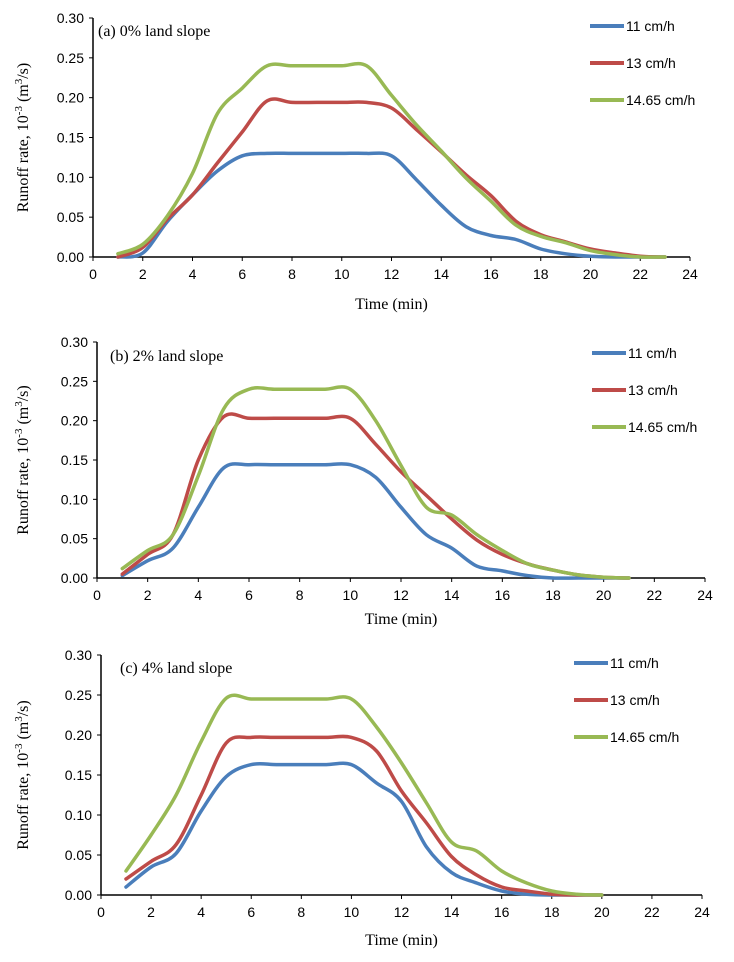  I want to click on panel-title: (a) 0% land slope, so click(154, 31).